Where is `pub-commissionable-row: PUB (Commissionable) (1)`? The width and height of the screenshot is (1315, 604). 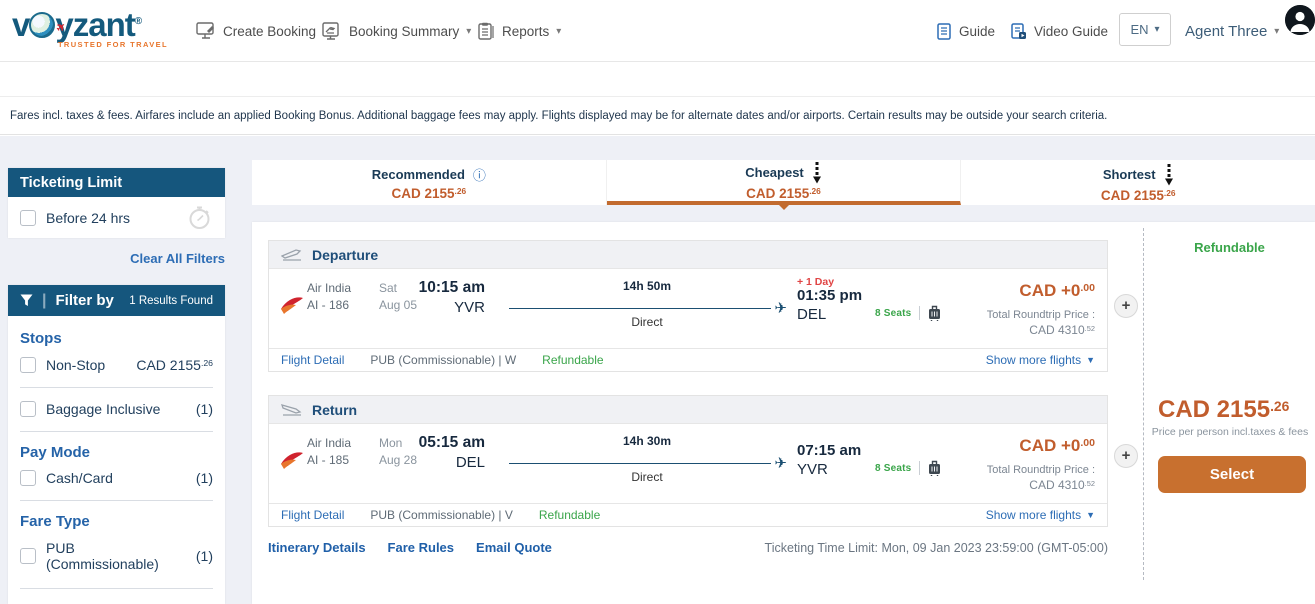 pub-commissionable-row: PUB (Commissionable) (1) is located at coordinates (116, 556).